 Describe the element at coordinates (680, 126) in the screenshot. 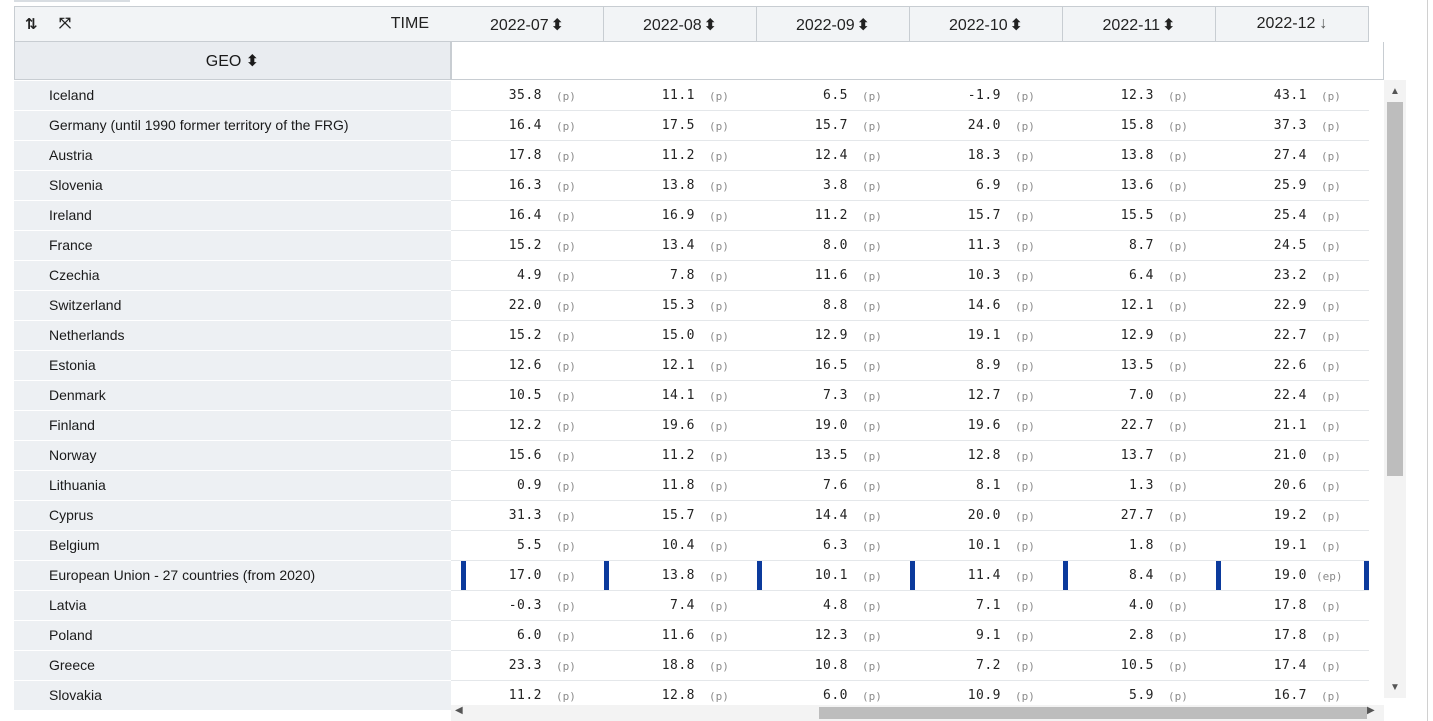

I see `table-cell: 17.5 (p)` at that location.